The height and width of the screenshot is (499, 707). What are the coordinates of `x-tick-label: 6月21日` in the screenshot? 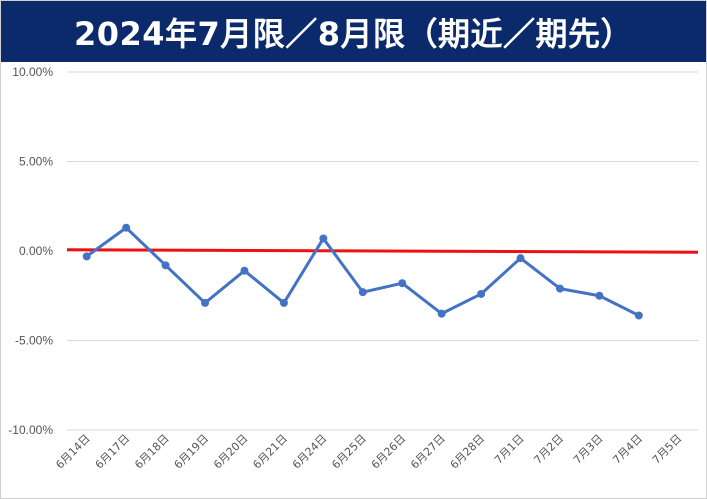 It's located at (270, 452).